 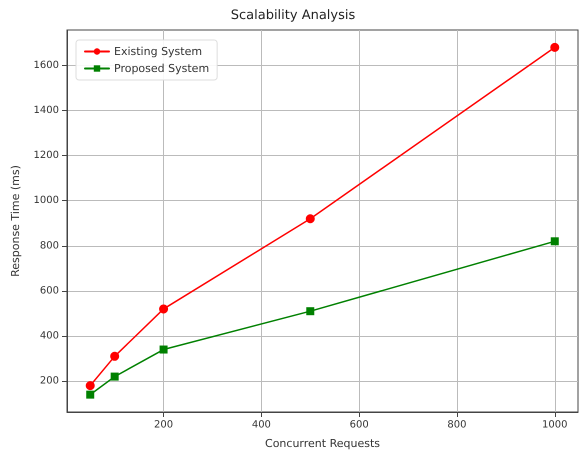 What do you see at coordinates (46, 156) in the screenshot?
I see `y-tick-label: 1200` at bounding box center [46, 156].